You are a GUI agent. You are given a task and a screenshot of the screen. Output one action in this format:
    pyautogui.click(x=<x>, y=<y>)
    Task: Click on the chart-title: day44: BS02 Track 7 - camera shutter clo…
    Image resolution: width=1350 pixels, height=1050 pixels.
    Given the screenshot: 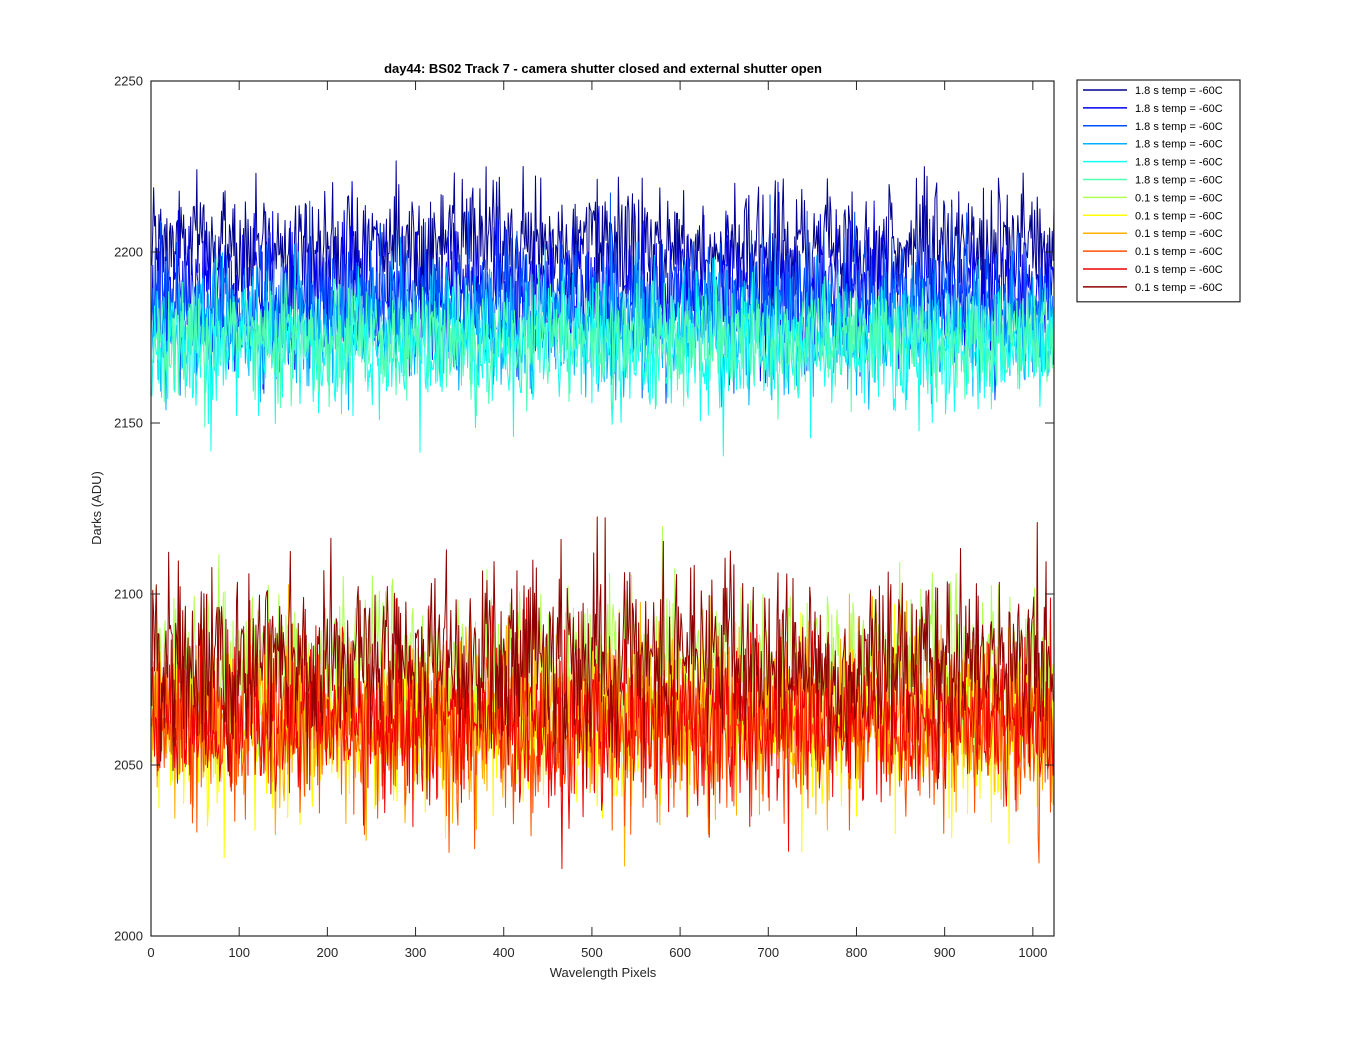 What is the action you would take?
    pyautogui.click(x=603, y=68)
    